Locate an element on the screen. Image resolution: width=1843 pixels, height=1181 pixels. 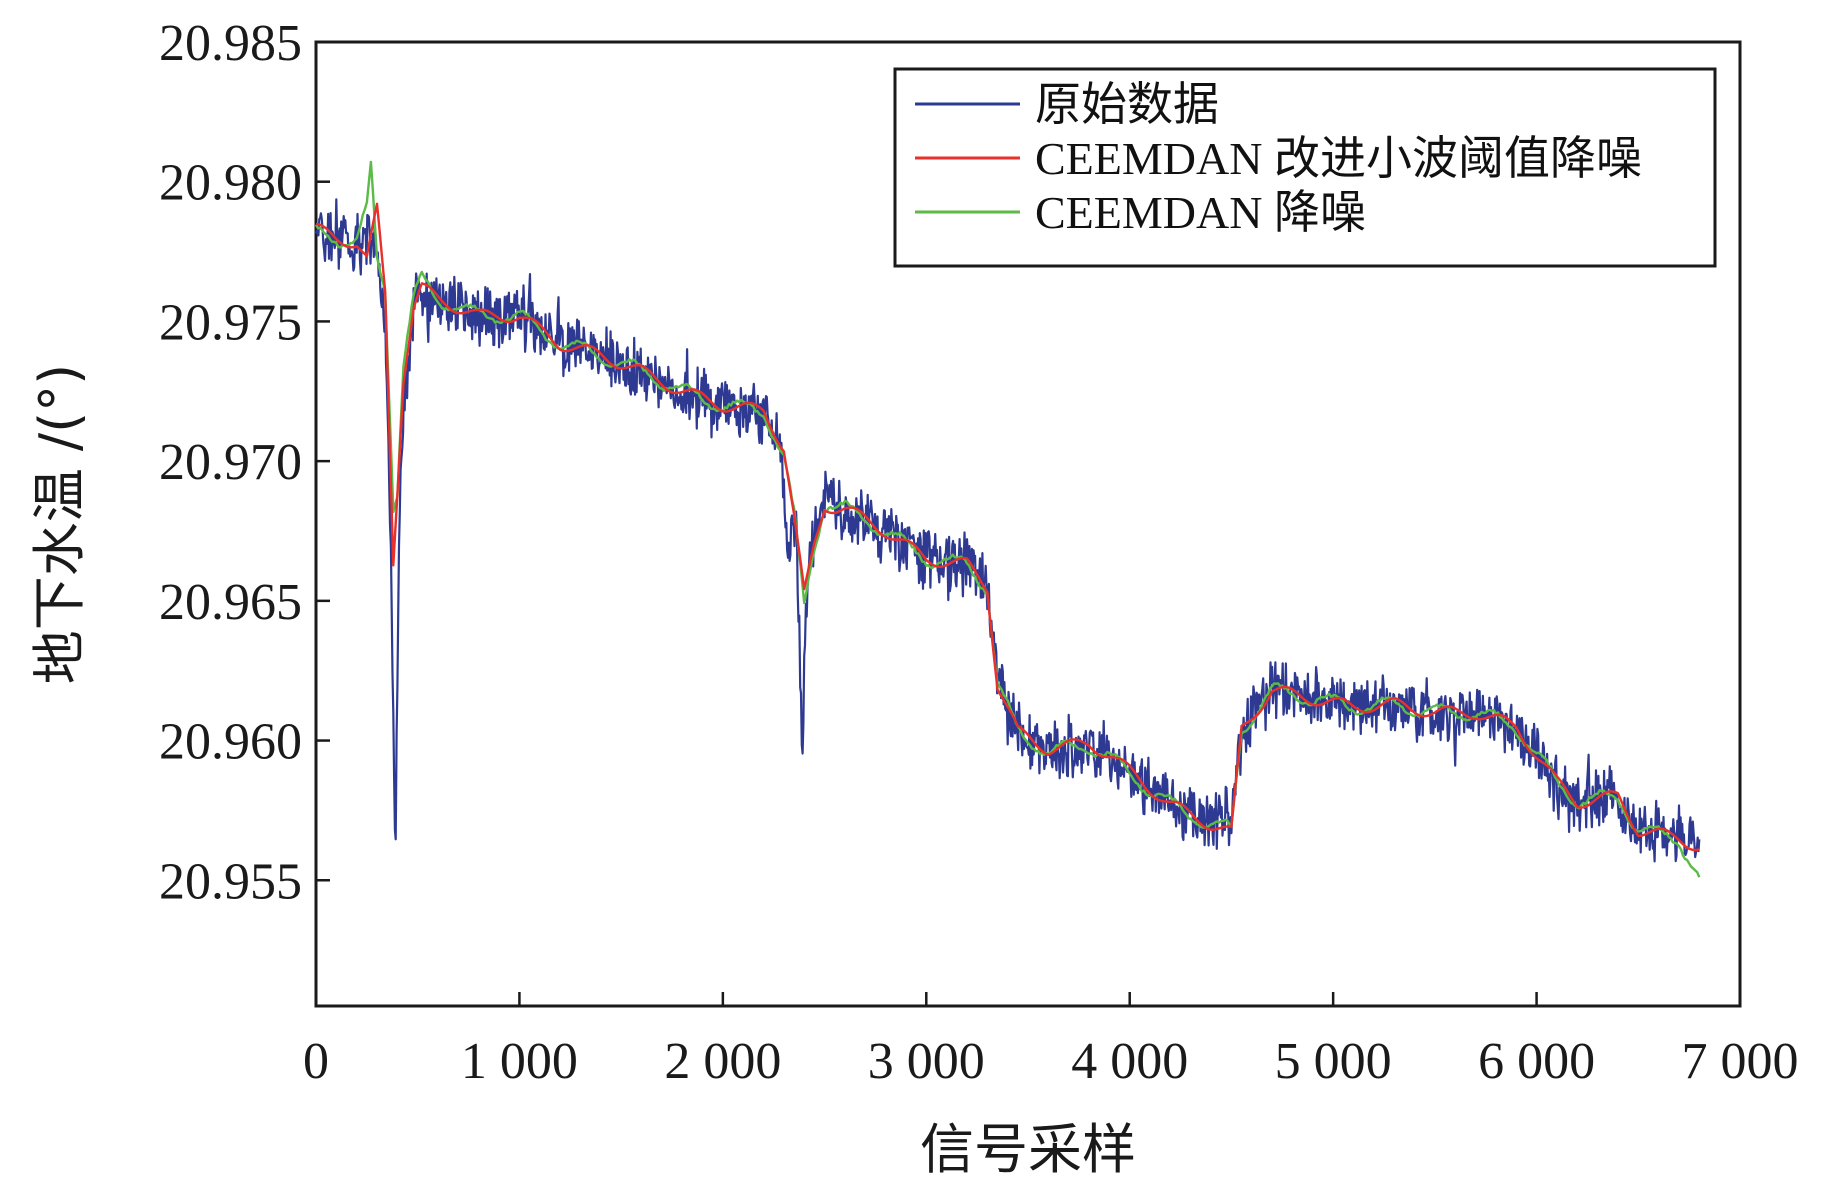
legend-label: 原始数据 is located at coordinates (1127, 104).